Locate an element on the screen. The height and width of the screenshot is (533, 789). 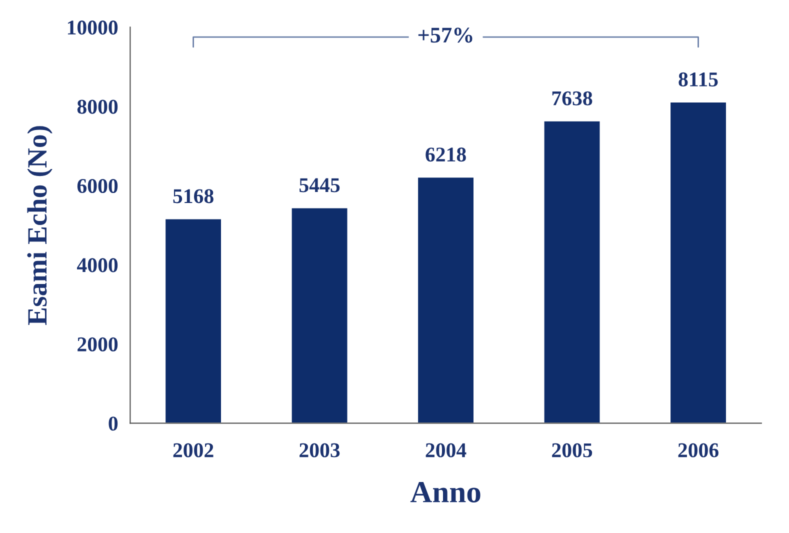
y-tick-label: 6000 is located at coordinates (97, 186).